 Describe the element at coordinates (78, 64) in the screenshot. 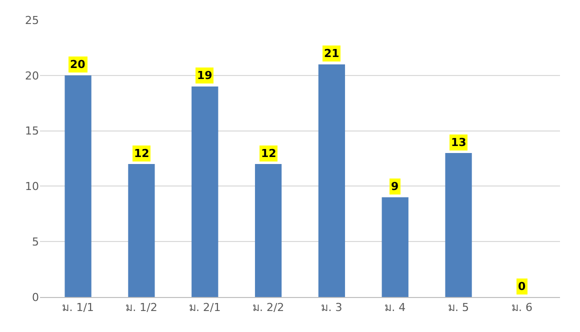

I see `data-label: 20` at that location.